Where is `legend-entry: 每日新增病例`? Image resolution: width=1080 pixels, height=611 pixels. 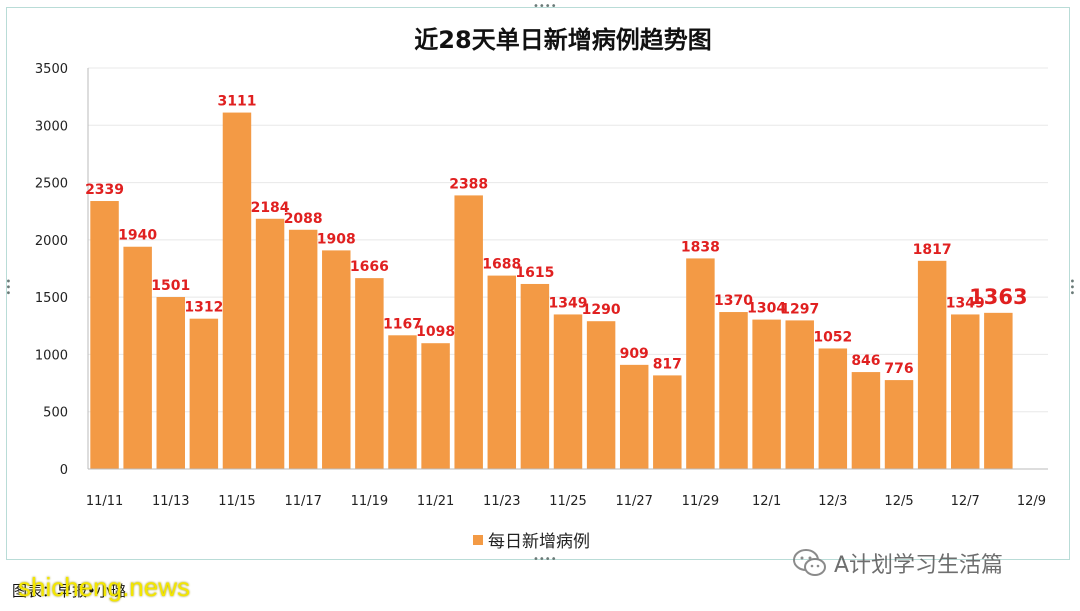
legend-entry: 每日新增病例 is located at coordinates (539, 542).